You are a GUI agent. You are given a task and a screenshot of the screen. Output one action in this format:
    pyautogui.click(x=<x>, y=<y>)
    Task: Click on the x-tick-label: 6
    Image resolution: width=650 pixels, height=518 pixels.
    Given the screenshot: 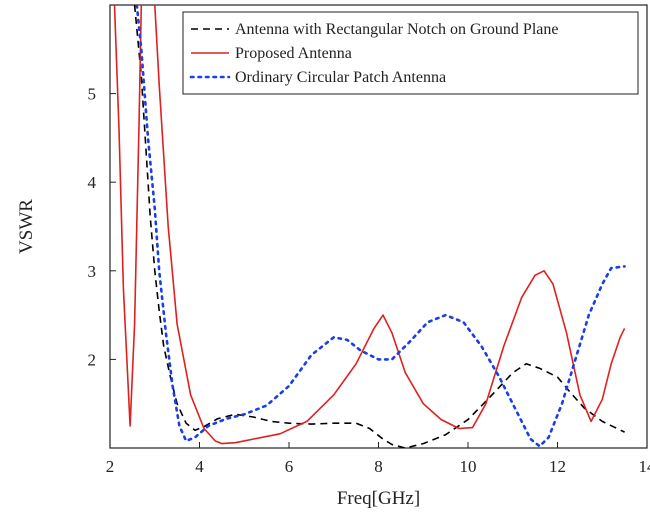 What is the action you would take?
    pyautogui.click(x=289, y=466)
    